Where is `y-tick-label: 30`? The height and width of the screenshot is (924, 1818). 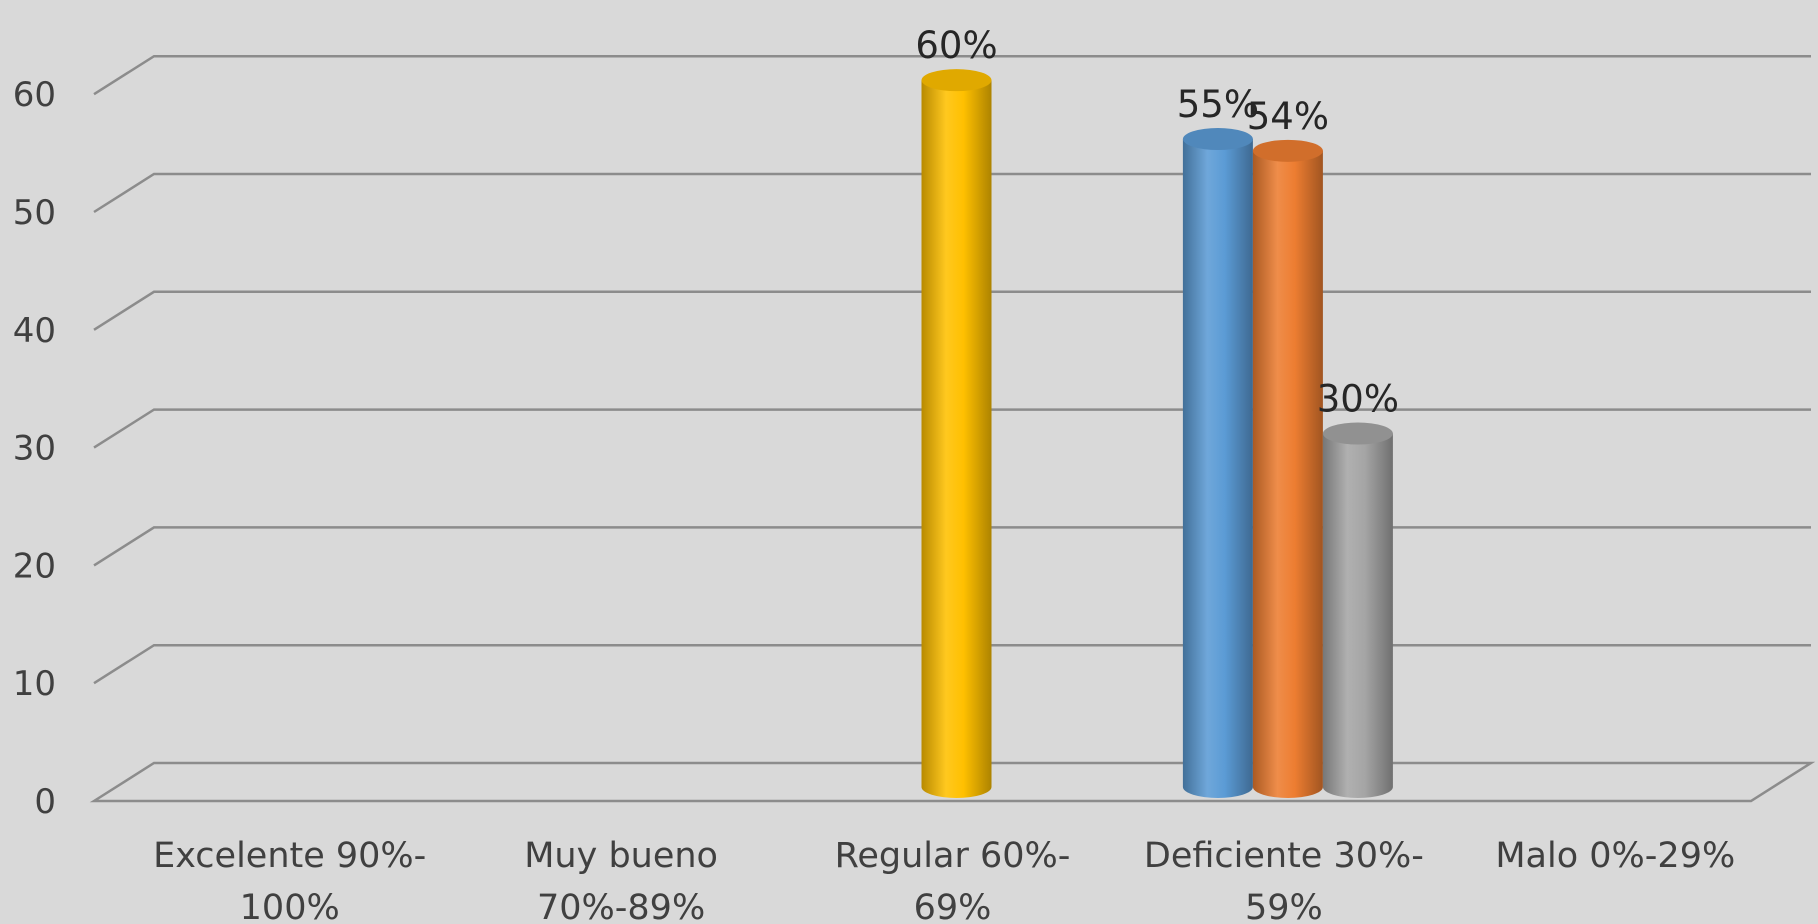
y-tick-label: 30 is located at coordinates (34, 449).